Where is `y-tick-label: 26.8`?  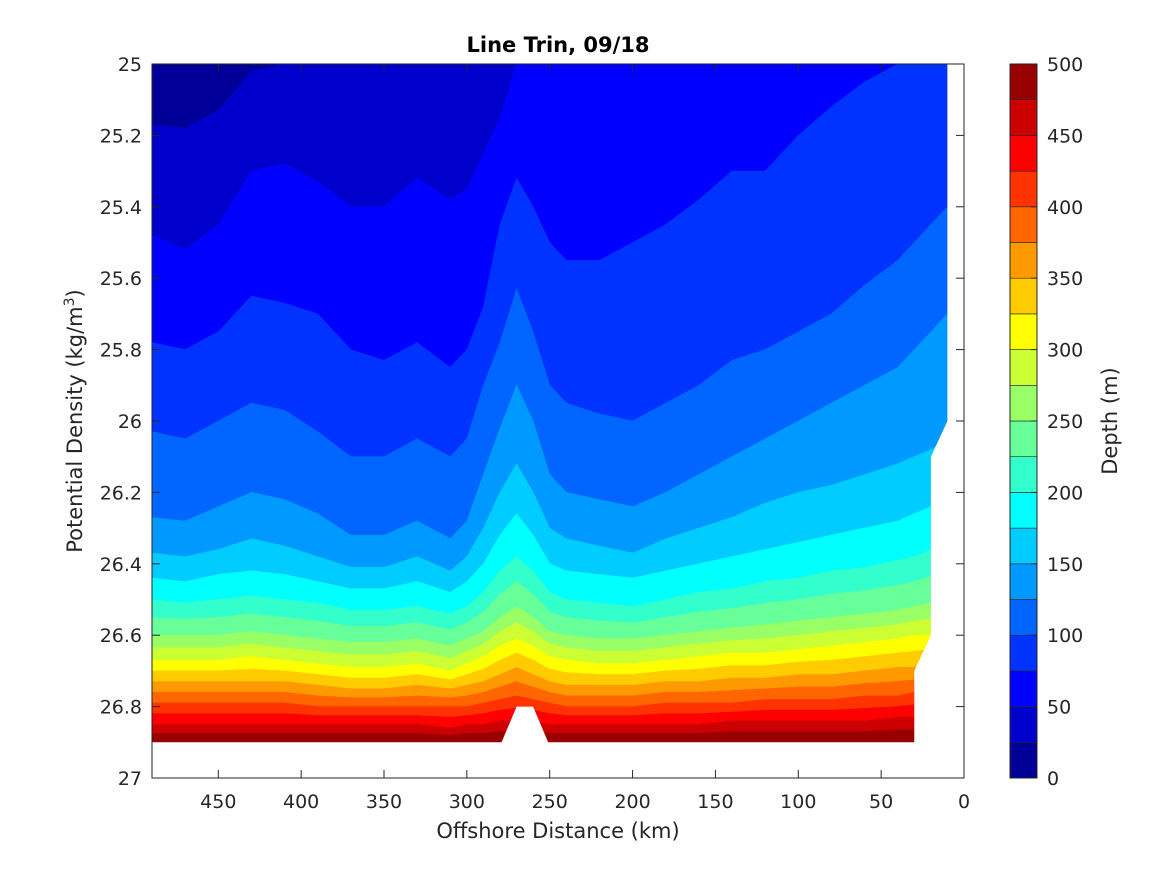
y-tick-label: 26.8 is located at coordinates (121, 708).